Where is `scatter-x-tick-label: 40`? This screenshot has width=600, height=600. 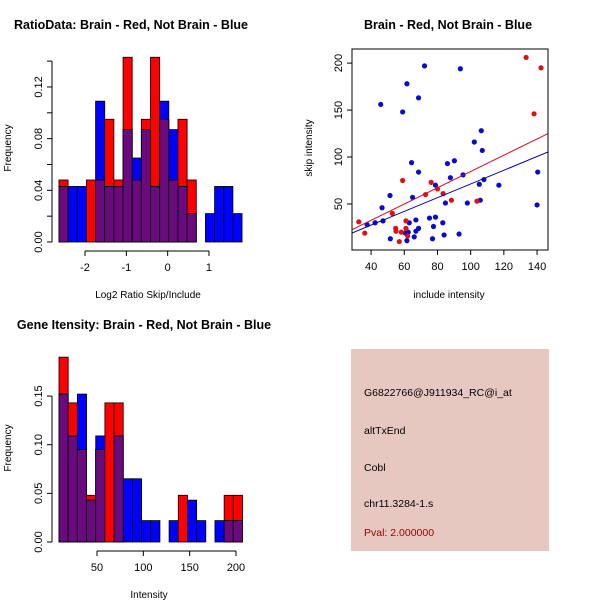 scatter-x-tick-label: 40 is located at coordinates (371, 267).